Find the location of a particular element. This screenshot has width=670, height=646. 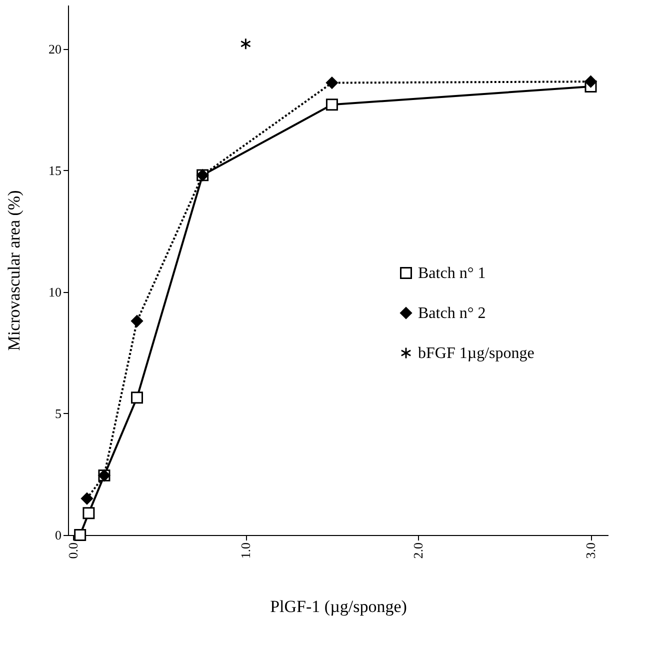

y-tick-label: 15 is located at coordinates (55, 170).